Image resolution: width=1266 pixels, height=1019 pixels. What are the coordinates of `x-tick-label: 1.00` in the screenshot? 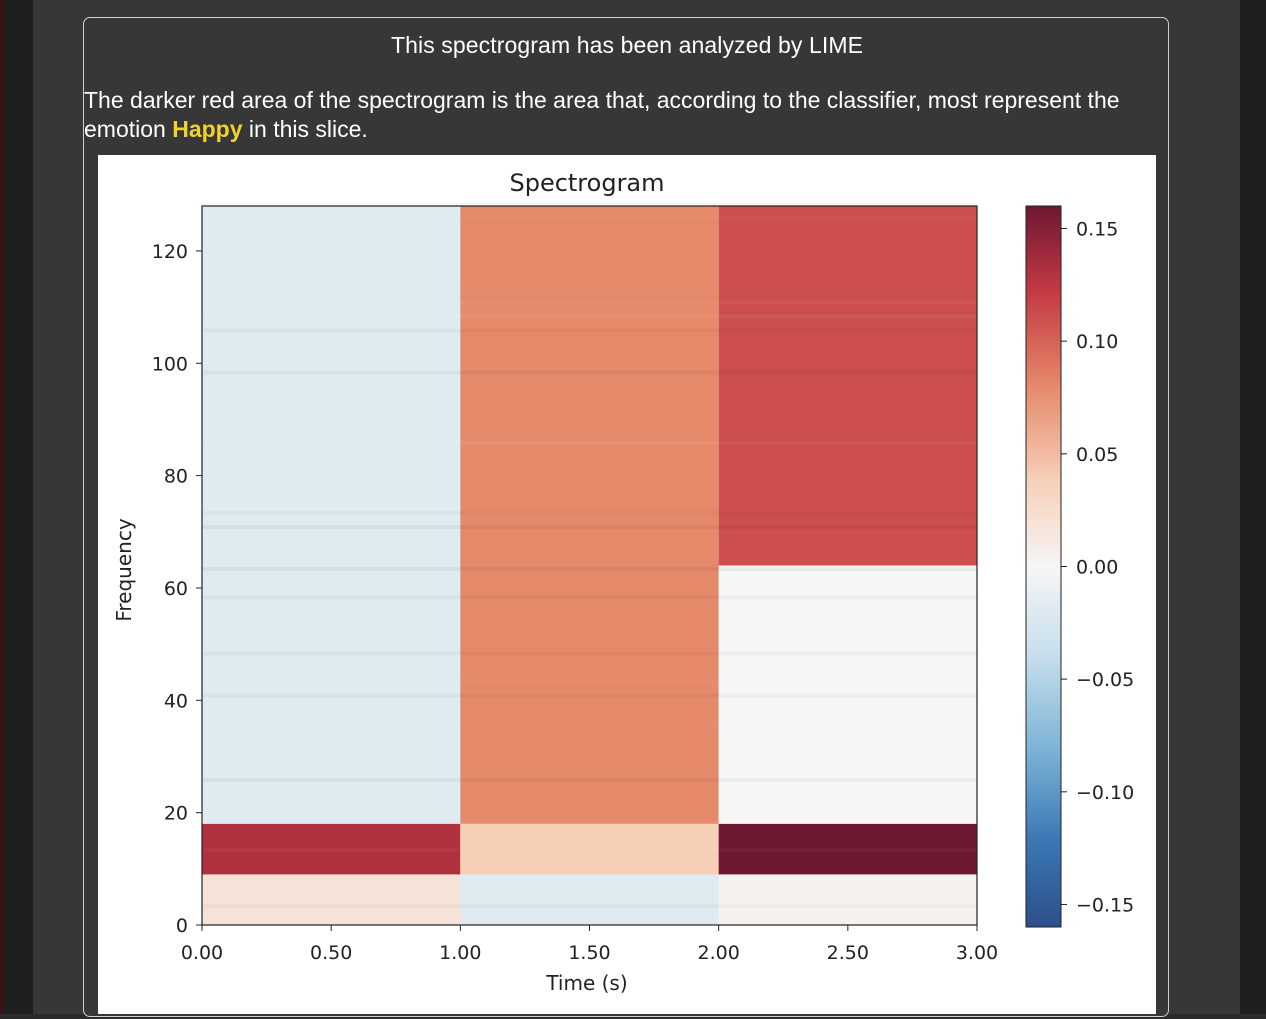 It's located at (460, 953).